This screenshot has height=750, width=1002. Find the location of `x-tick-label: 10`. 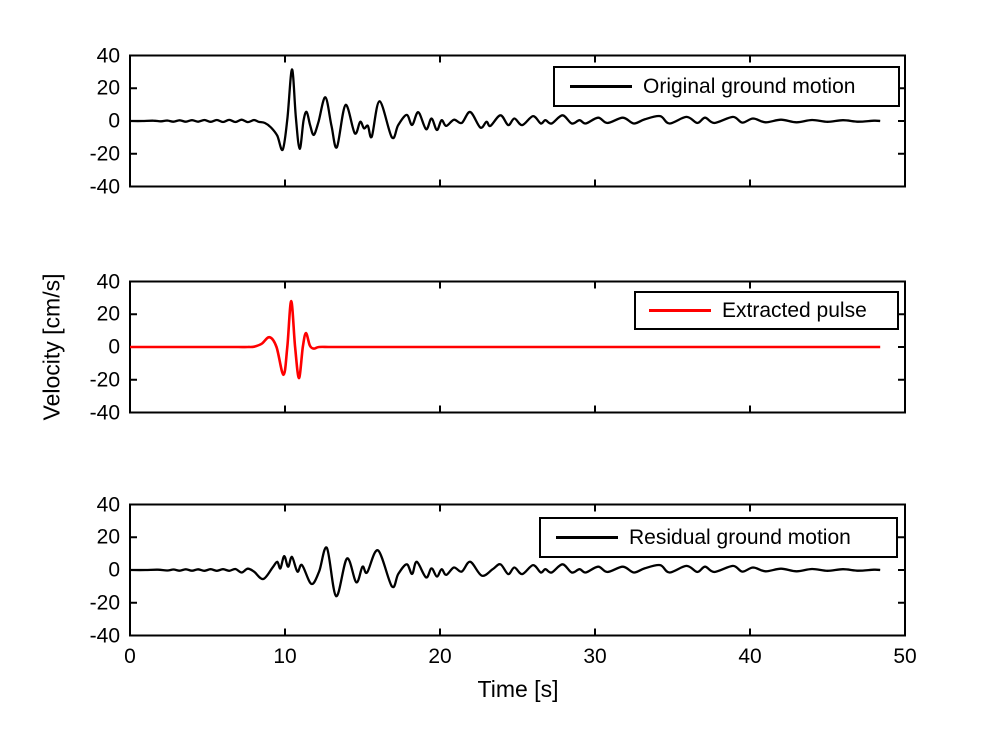

x-tick-label: 10 is located at coordinates (285, 656).